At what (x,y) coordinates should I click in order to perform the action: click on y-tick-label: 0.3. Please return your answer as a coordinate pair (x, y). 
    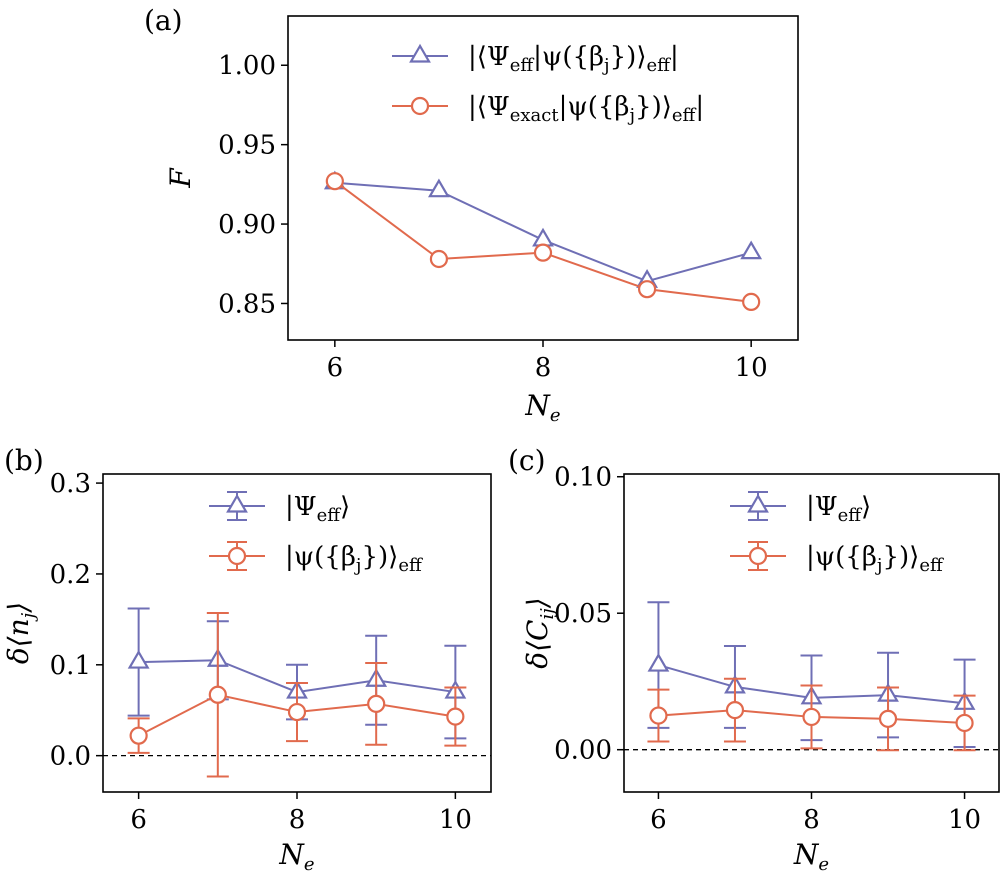
    Looking at the image, I should click on (70, 484).